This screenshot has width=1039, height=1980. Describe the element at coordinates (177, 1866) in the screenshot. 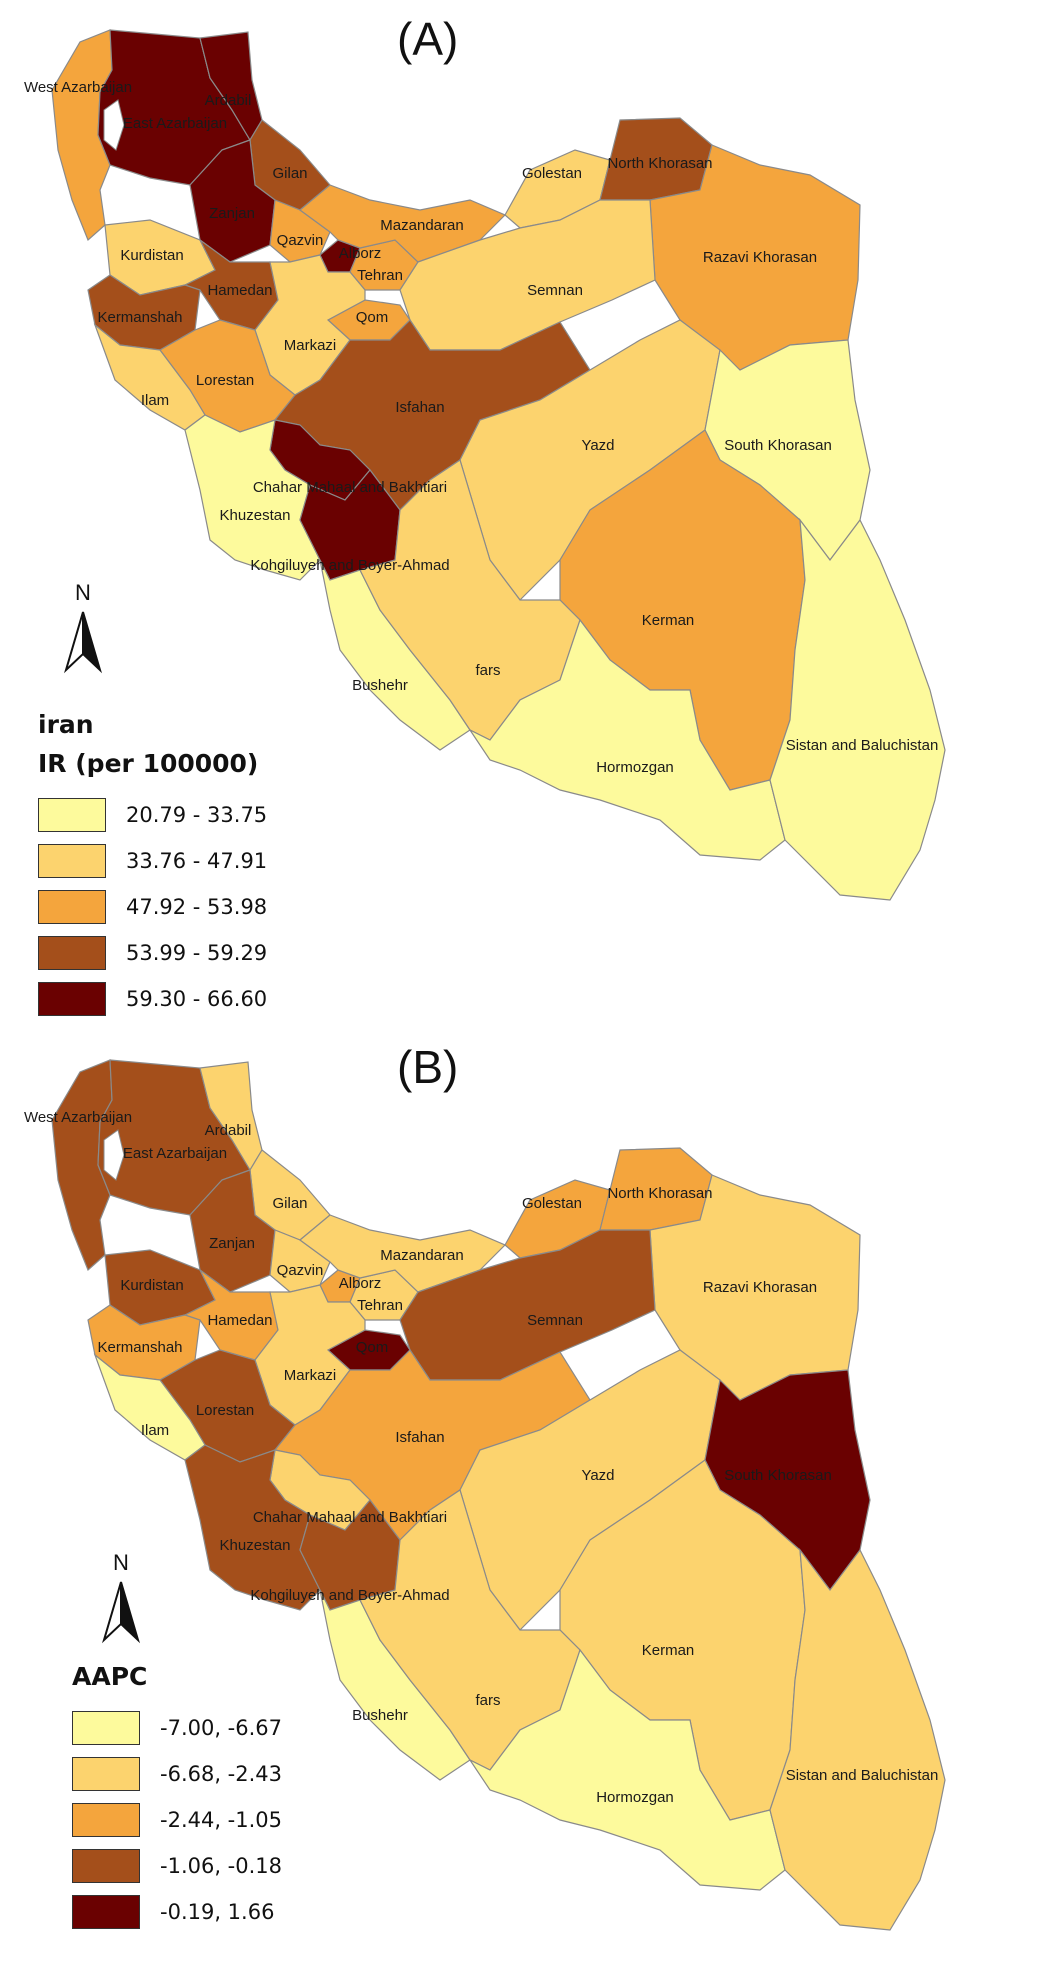

I see `legend-row: -1.06, -0.18` at that location.